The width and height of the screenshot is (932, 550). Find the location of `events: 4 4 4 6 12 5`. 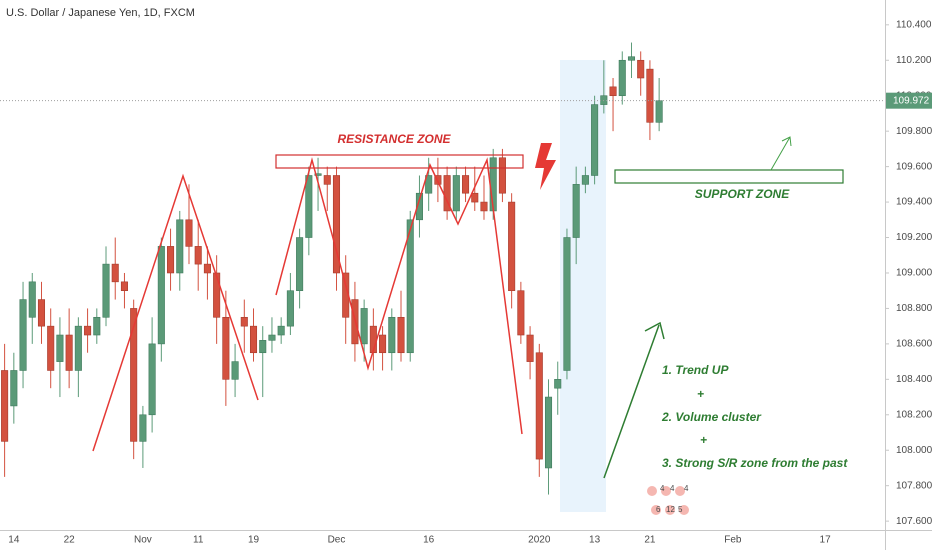

events: 4 4 4 6 12 5 is located at coordinates (668, 499).